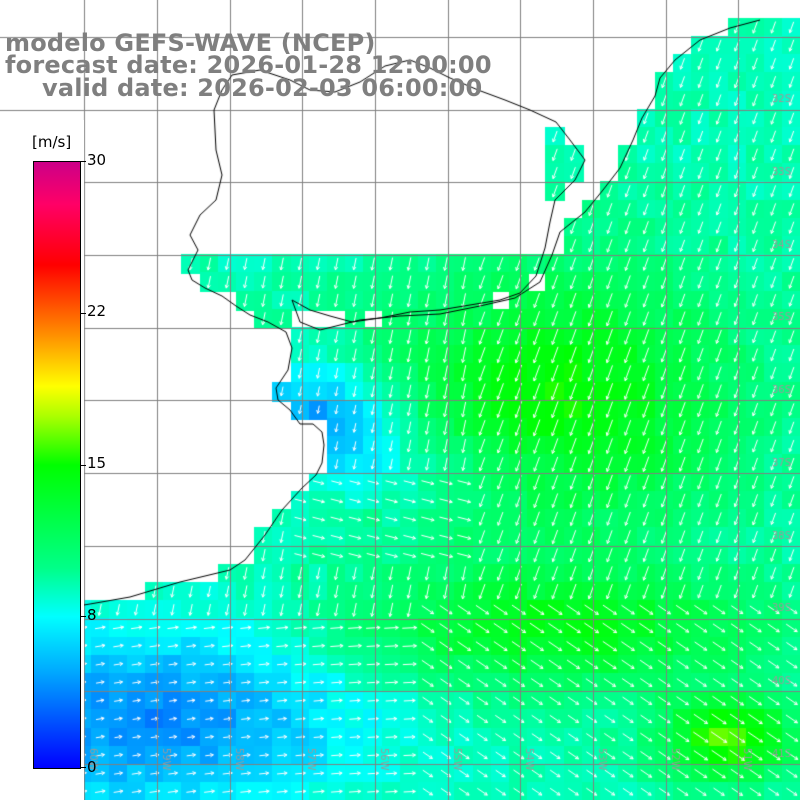 The width and height of the screenshot is (800, 800). Describe the element at coordinates (57, 465) in the screenshot. I see `colorbar` at that location.